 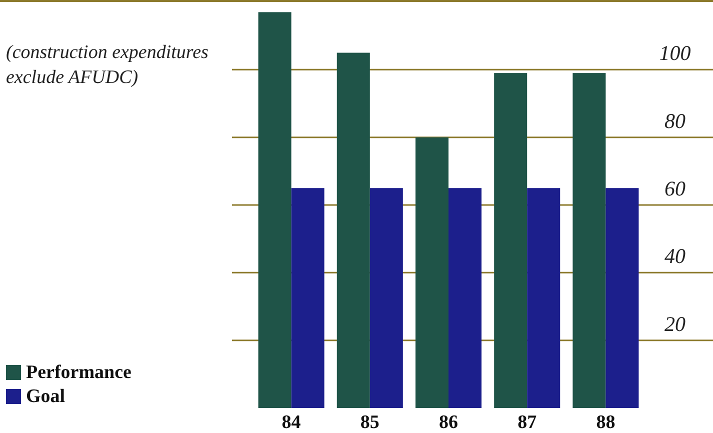 I want to click on y-tick-label: 100, so click(x=675, y=53).